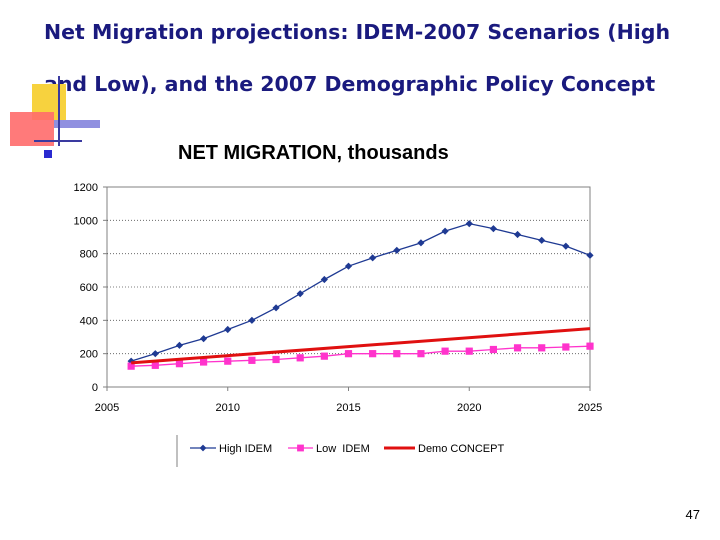 The width and height of the screenshot is (720, 540). Describe the element at coordinates (107, 408) in the screenshot. I see `x-tick-label: 2005` at that location.